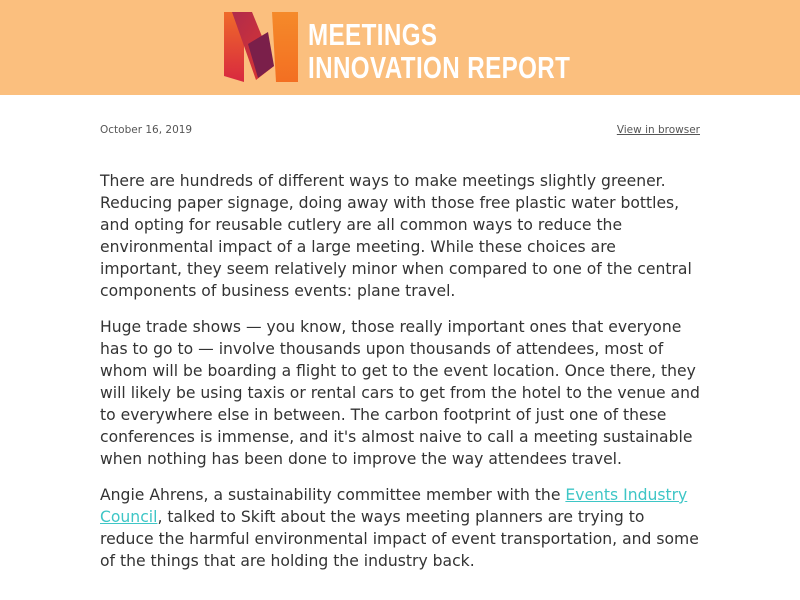 This screenshot has height=600, width=800. I want to click on brand-title-line1: MEETINGS, so click(373, 34).